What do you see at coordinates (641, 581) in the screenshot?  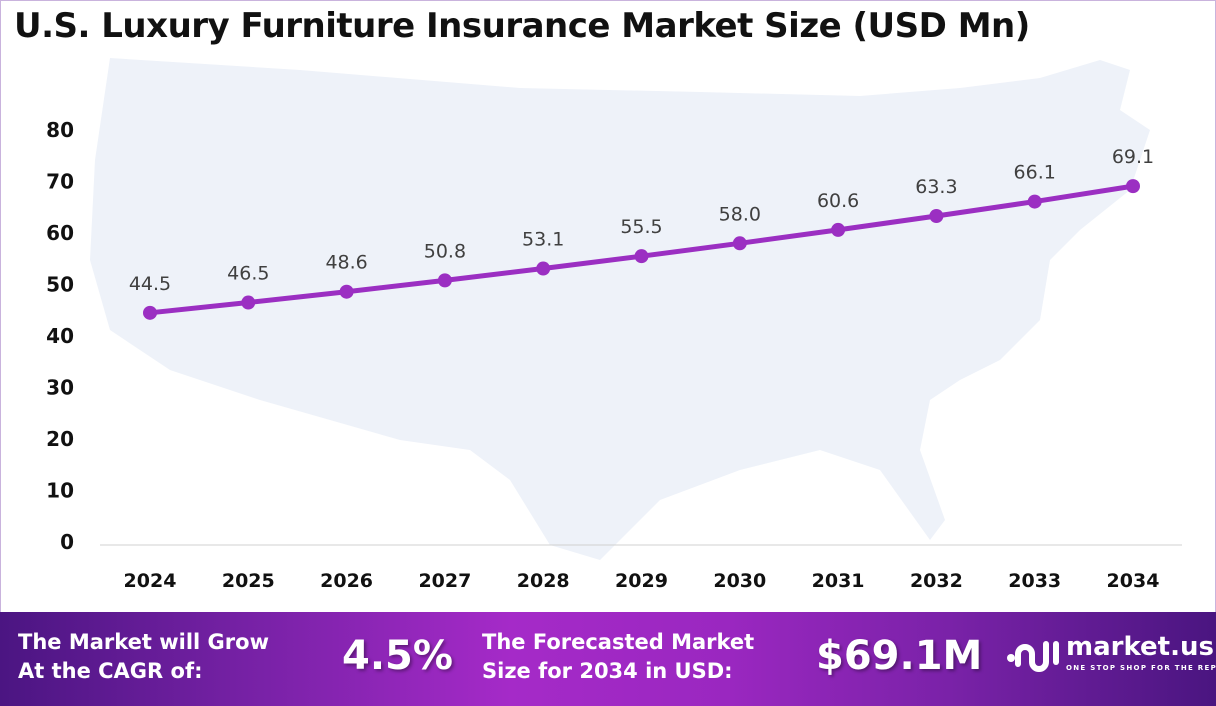 I see `x-tick-label: 2029` at bounding box center [641, 581].